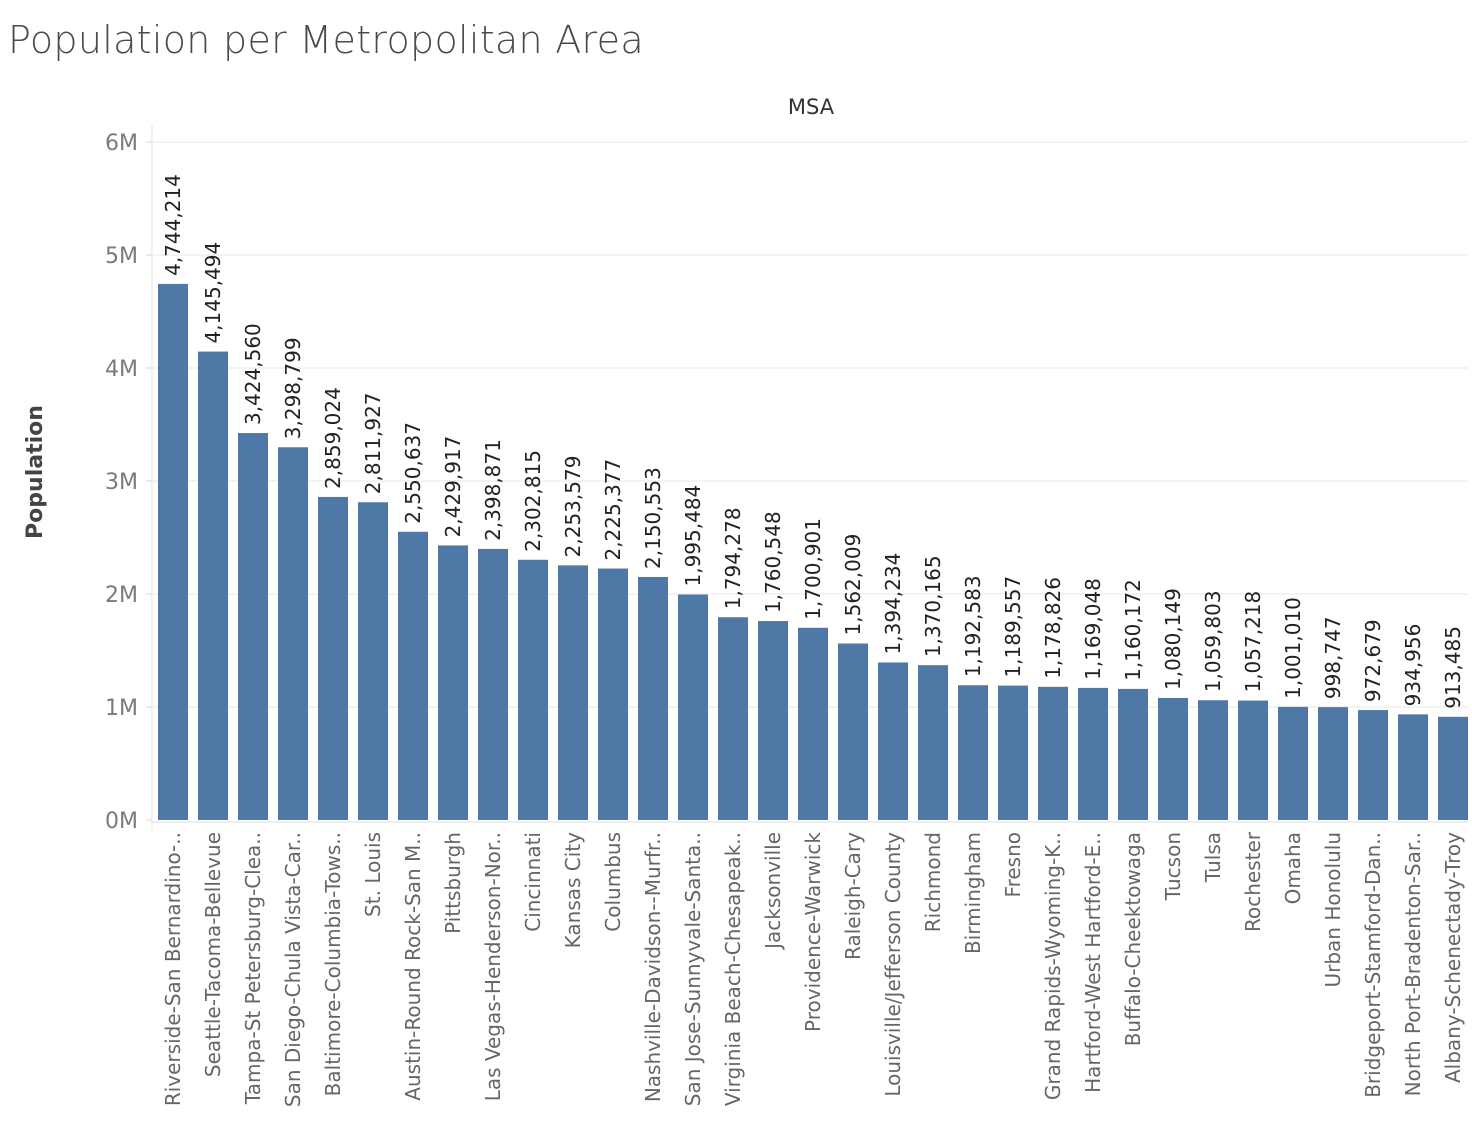 This screenshot has width=1472, height=1142. What do you see at coordinates (173, 969) in the screenshot?
I see `category-label: Riverside-San Bernardino-..` at bounding box center [173, 969].